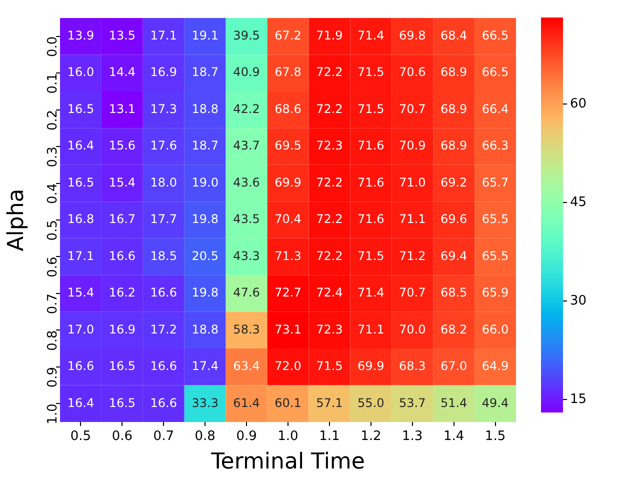 This screenshot has height=480, width=640. What do you see at coordinates (288, 35) in the screenshot?
I see `data-label: 67.2` at bounding box center [288, 35].